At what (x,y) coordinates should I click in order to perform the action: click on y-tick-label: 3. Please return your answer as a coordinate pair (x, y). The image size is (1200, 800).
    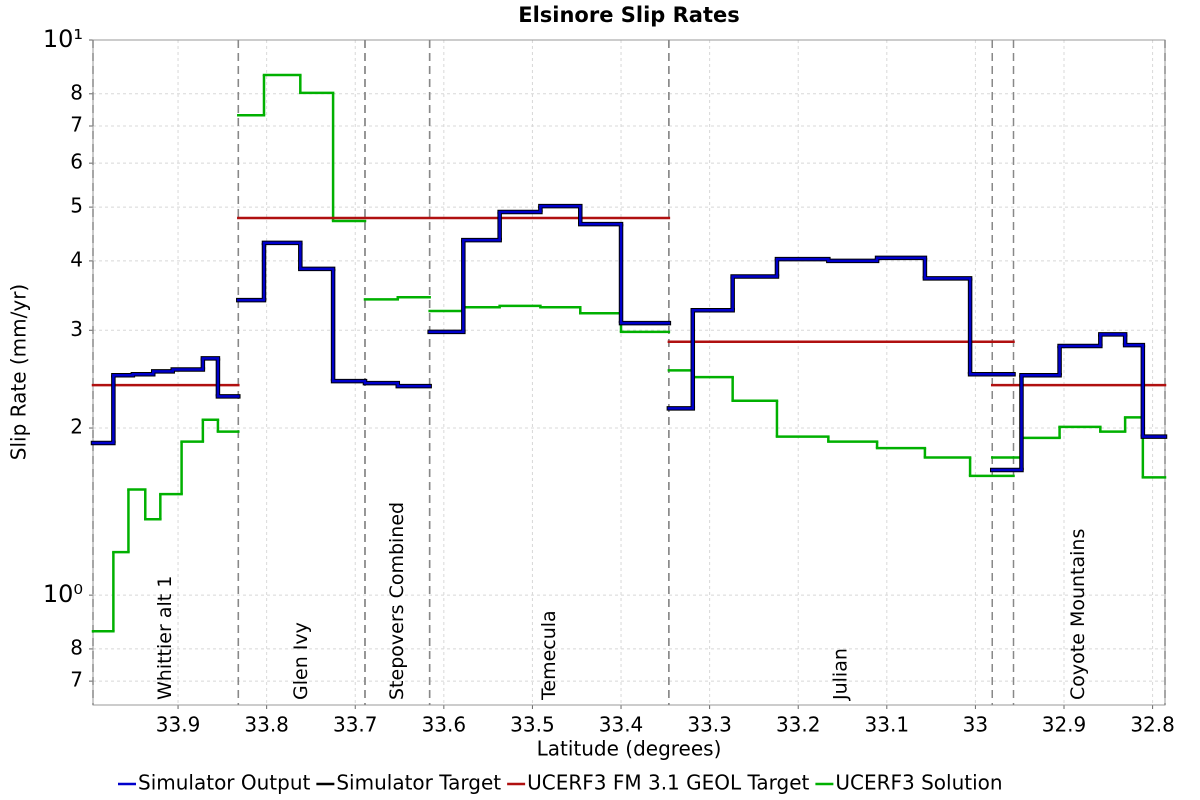
    Looking at the image, I should click on (76, 329).